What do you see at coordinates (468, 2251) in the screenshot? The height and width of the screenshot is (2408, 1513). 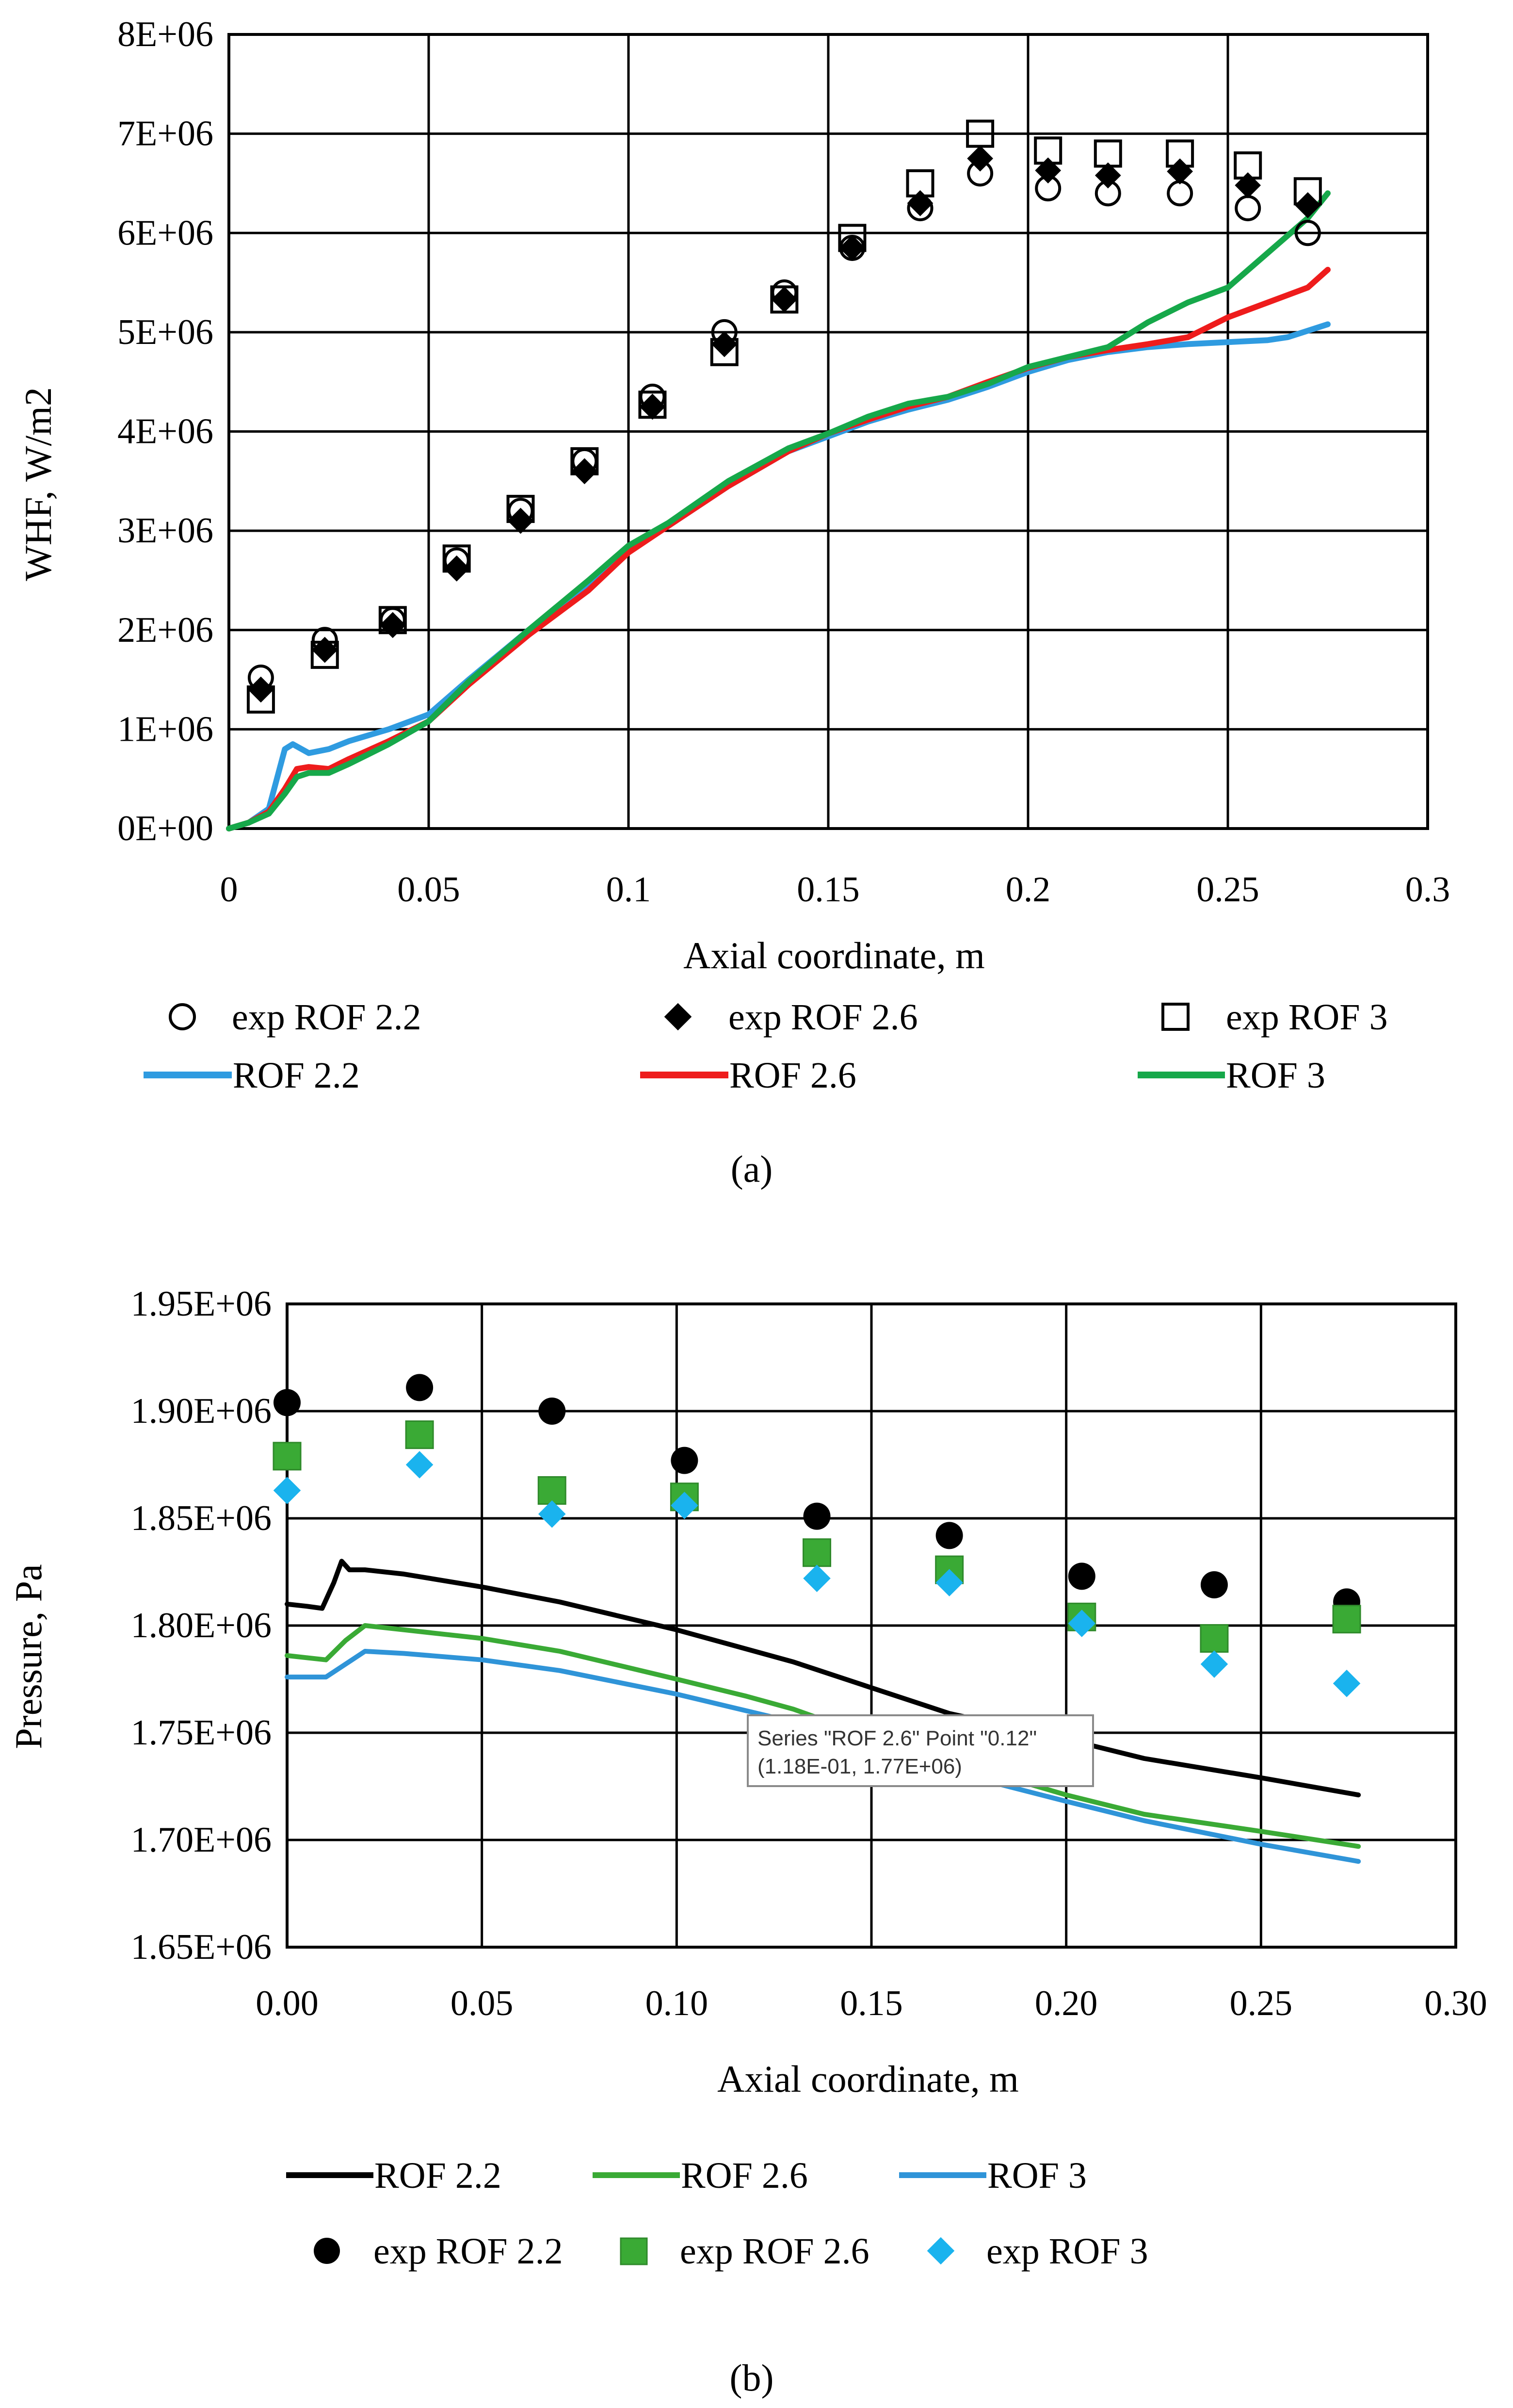 I see `legend-label-b-exp-rof-2-2: exp ROF 2.2` at bounding box center [468, 2251].